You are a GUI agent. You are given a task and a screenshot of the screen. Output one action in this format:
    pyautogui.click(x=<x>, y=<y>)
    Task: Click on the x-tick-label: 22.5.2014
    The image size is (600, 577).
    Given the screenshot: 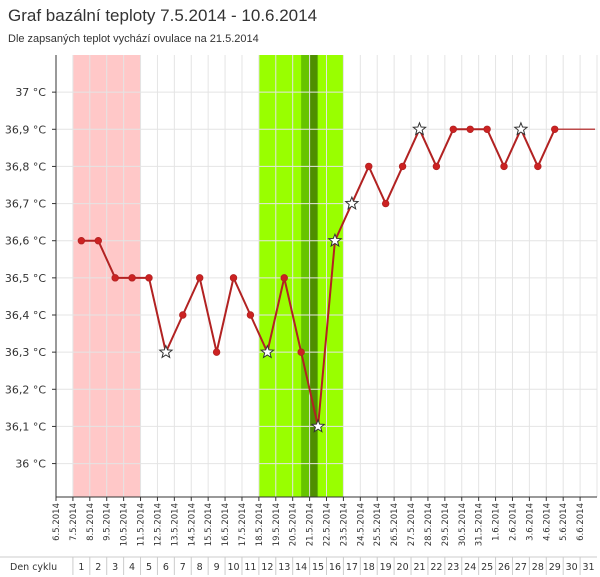 What is the action you would take?
    pyautogui.click(x=328, y=524)
    